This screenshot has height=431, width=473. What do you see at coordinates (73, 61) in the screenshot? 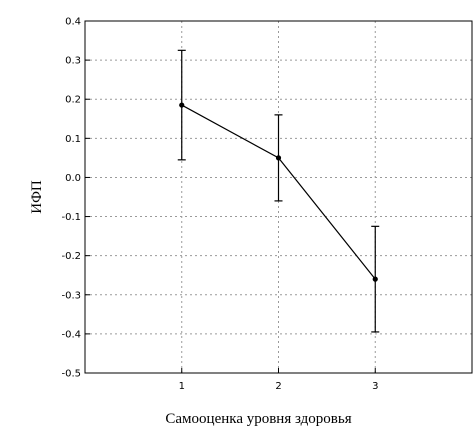
I see `y-tick-label: 0.3` at bounding box center [73, 61].